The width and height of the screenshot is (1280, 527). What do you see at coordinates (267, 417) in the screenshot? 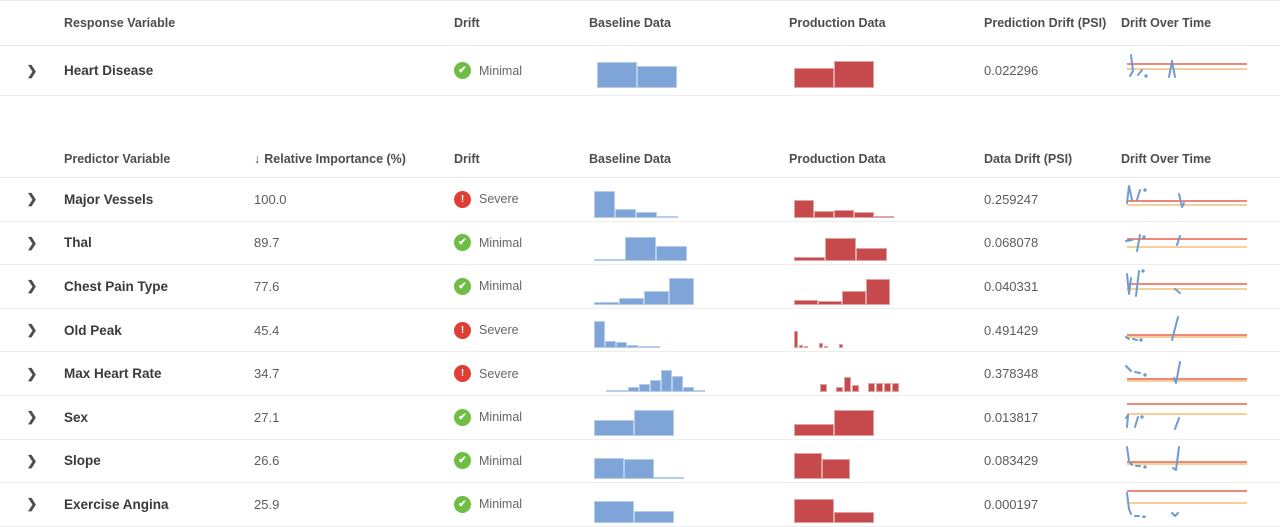
I see `relative-importance-value: 27.1` at bounding box center [267, 417].